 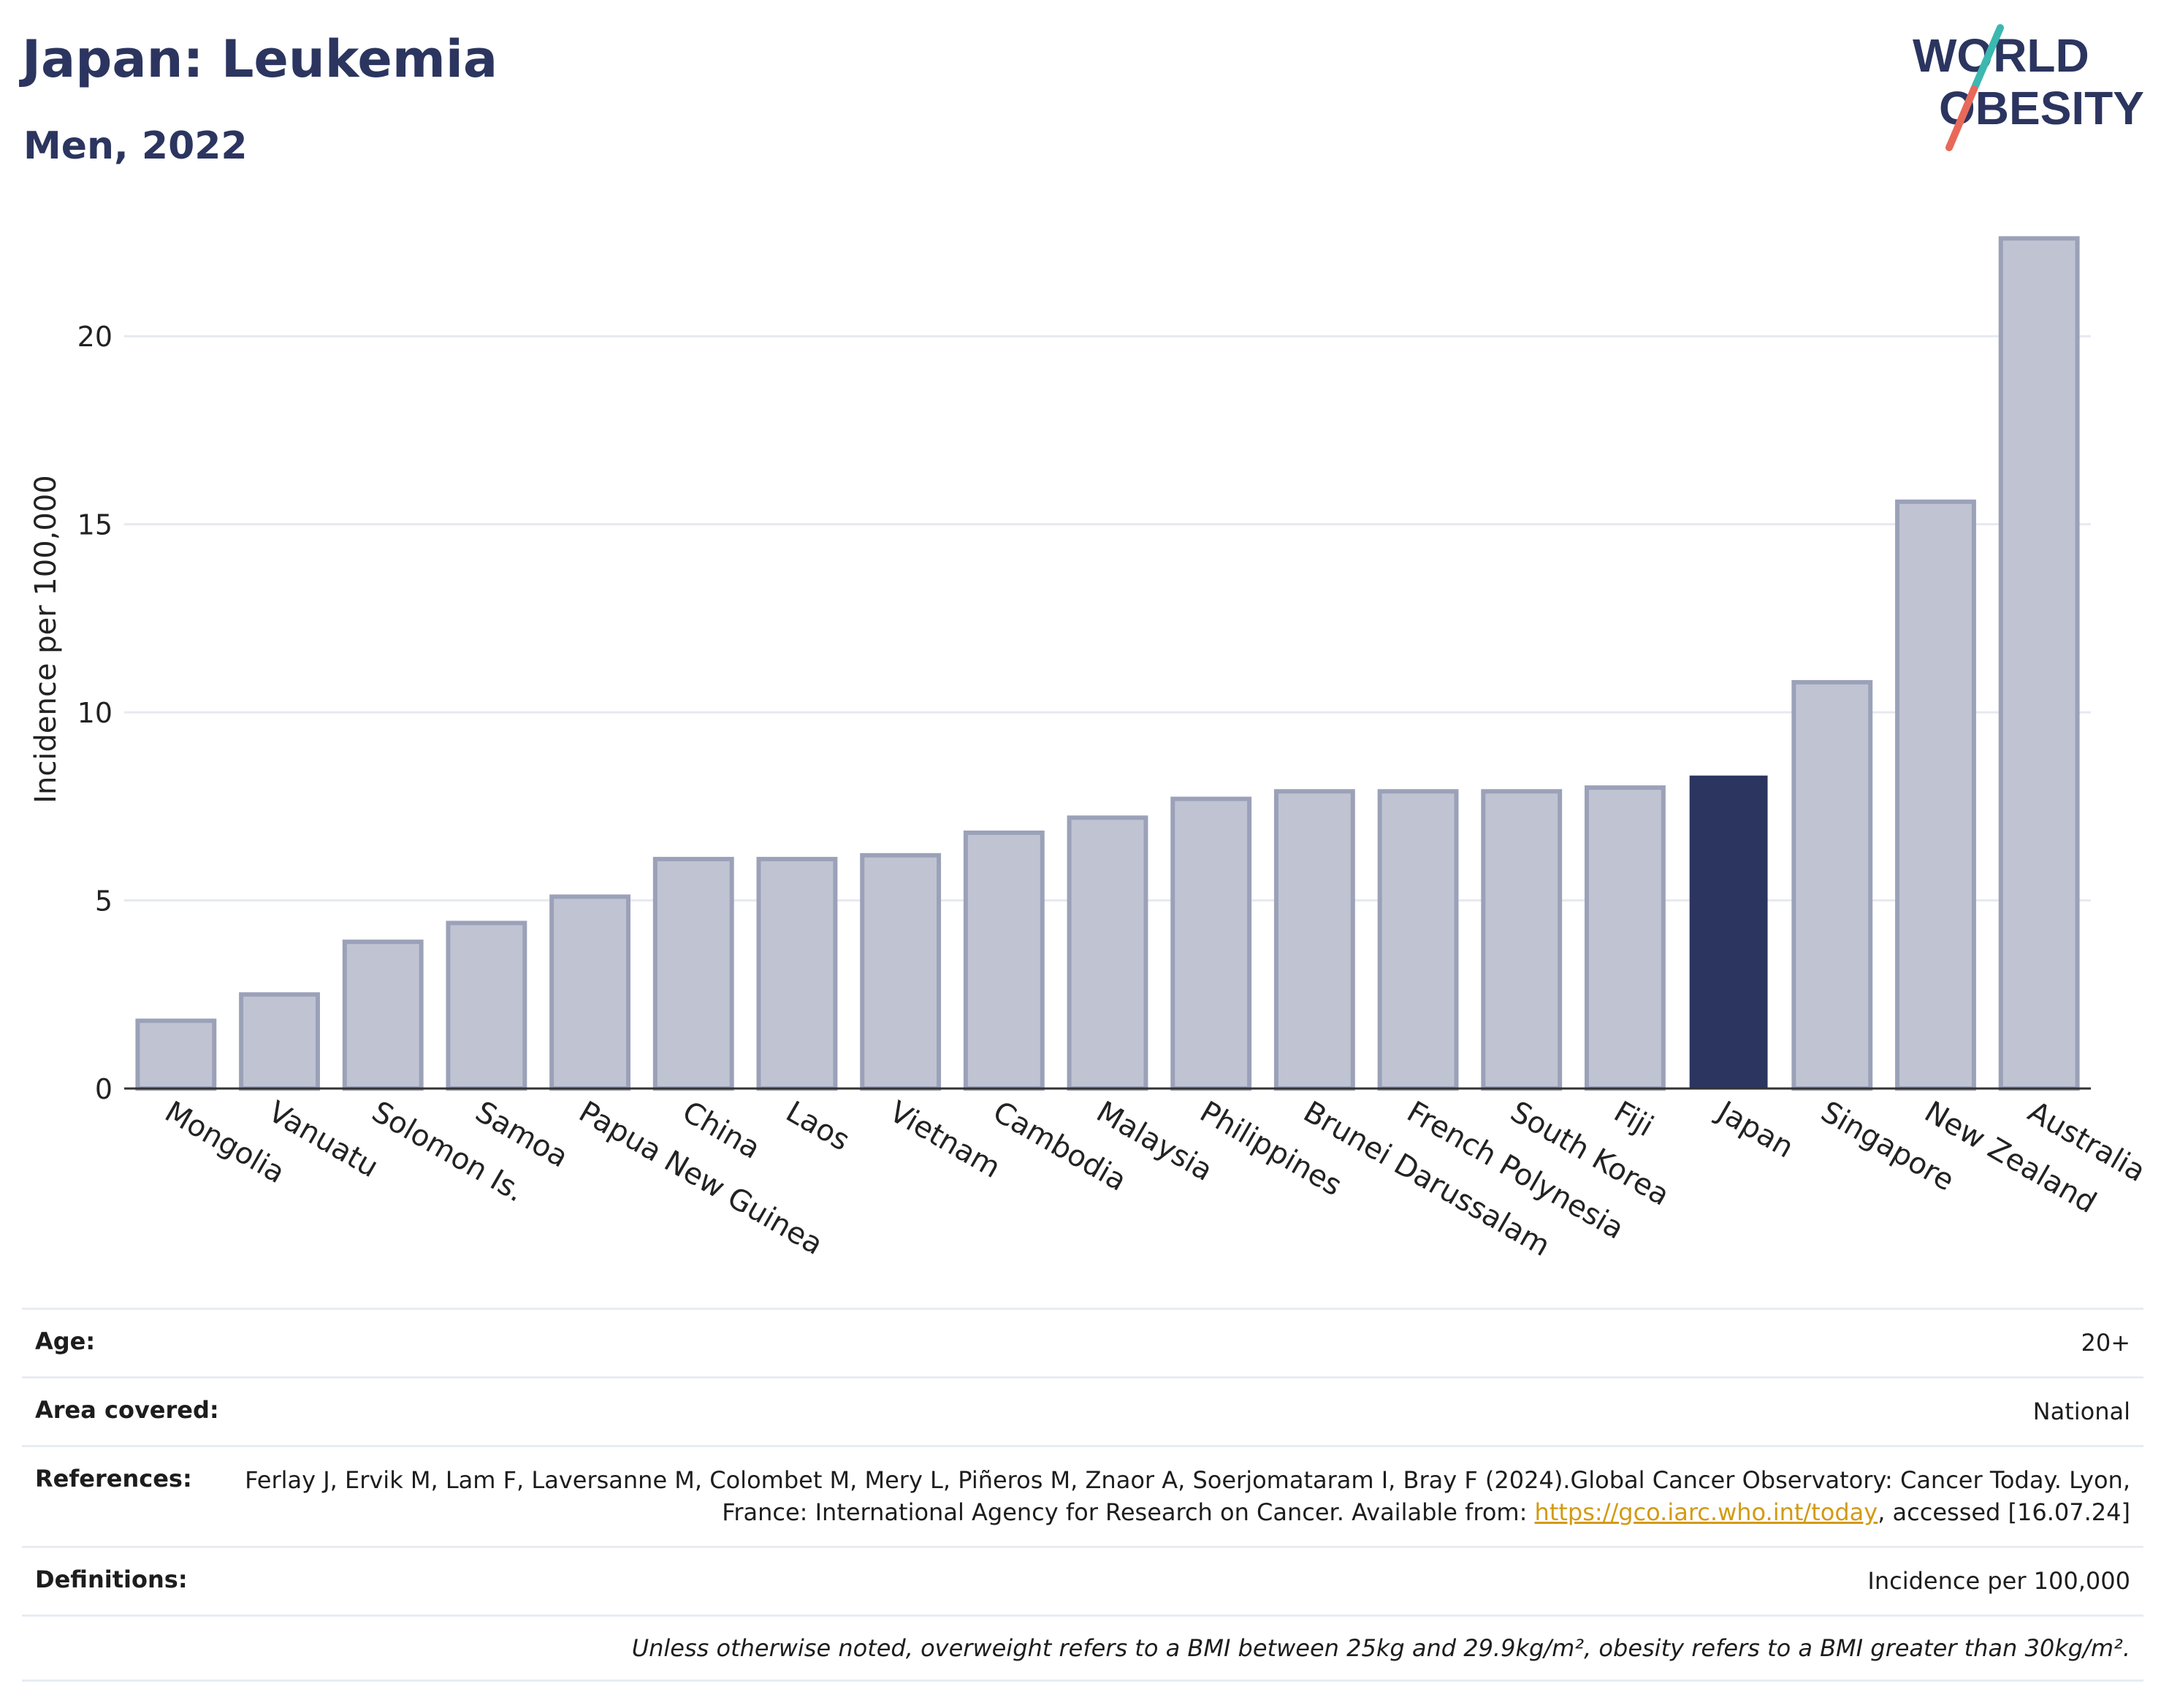 What do you see at coordinates (2105, 1343) in the screenshot?
I see `age-value: 20+` at bounding box center [2105, 1343].